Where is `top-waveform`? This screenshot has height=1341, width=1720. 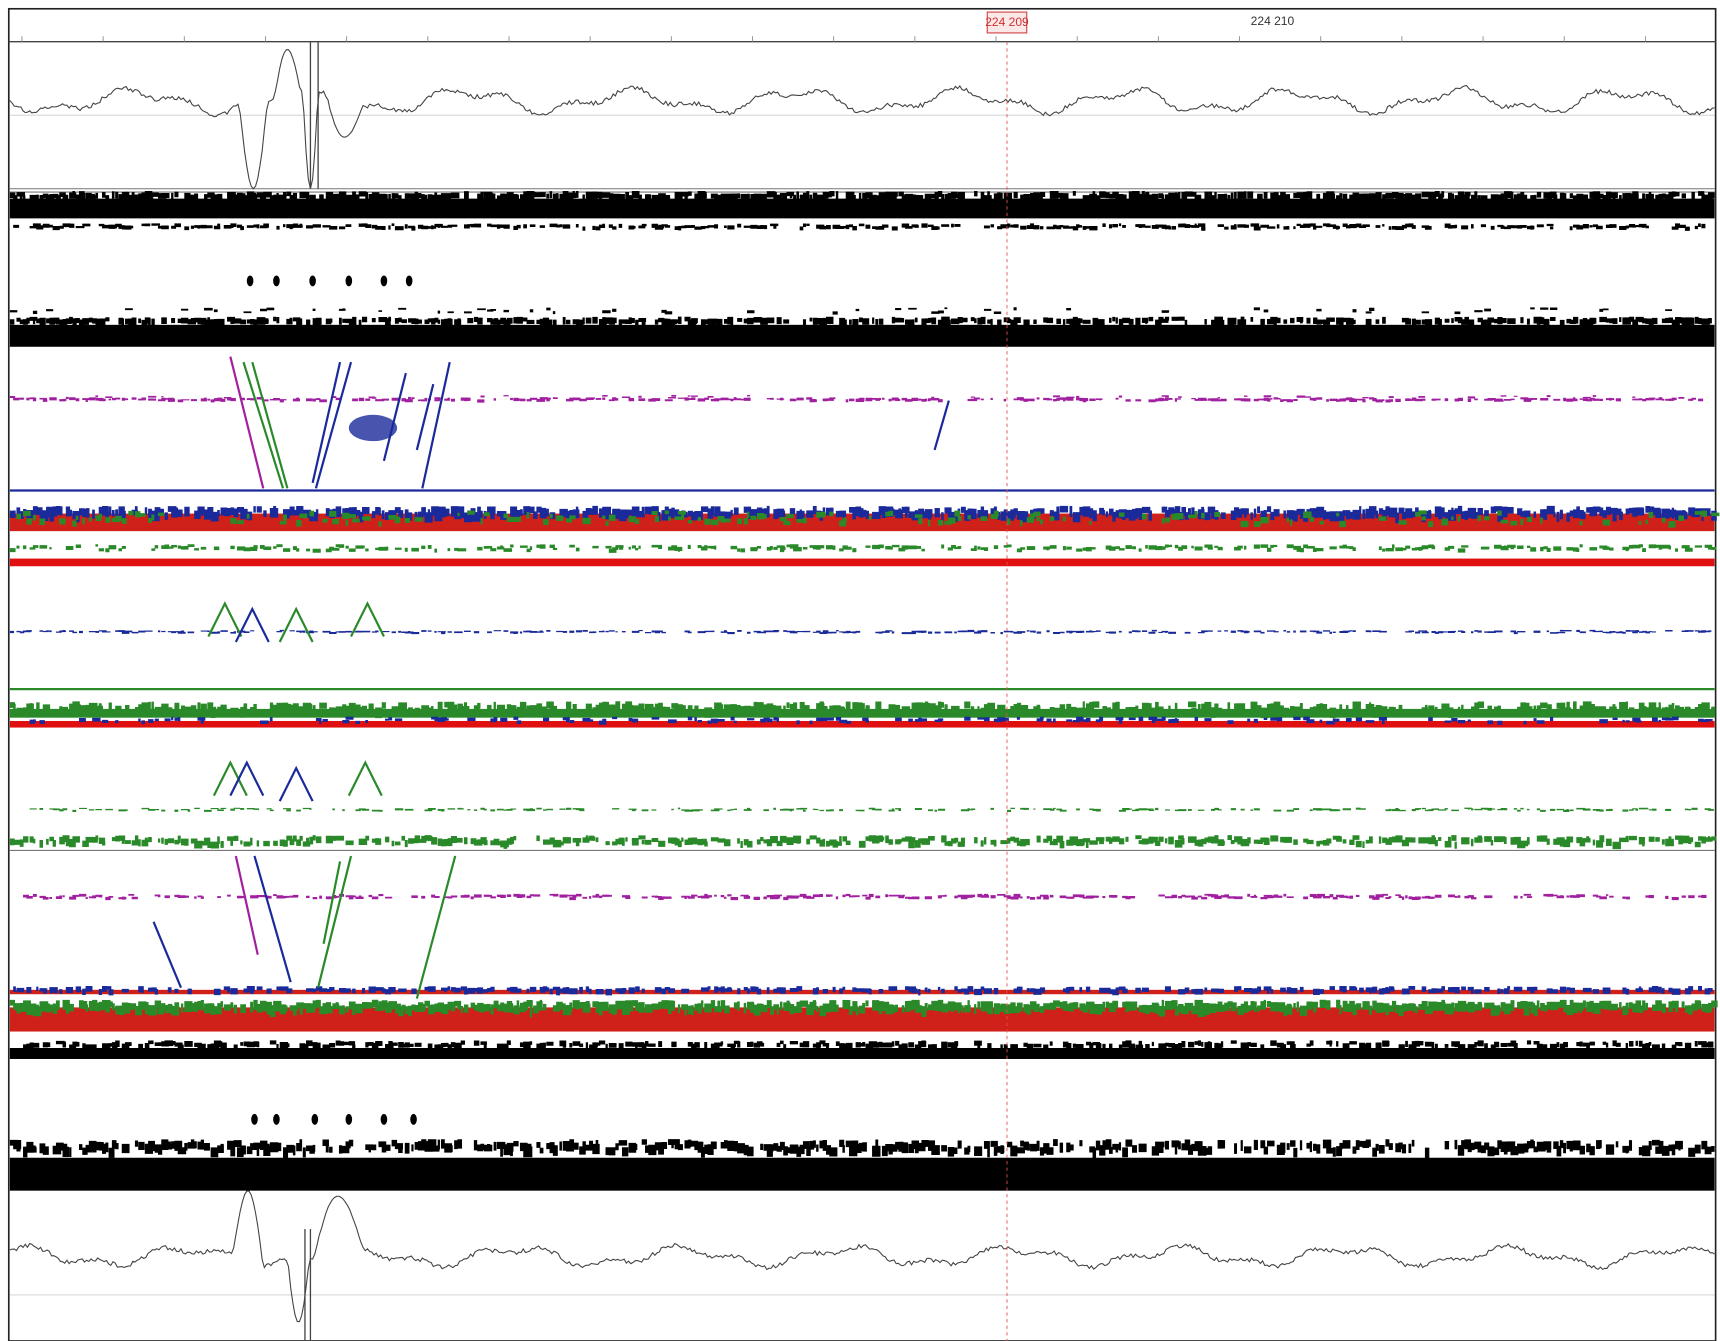 top-waveform is located at coordinates (862, 119).